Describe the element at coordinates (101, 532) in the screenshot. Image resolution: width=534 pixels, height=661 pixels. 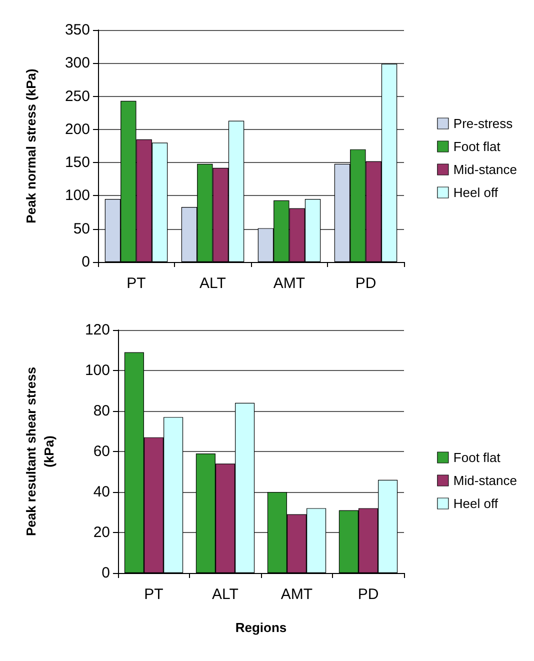
I see `y-tick-label: 20` at that location.